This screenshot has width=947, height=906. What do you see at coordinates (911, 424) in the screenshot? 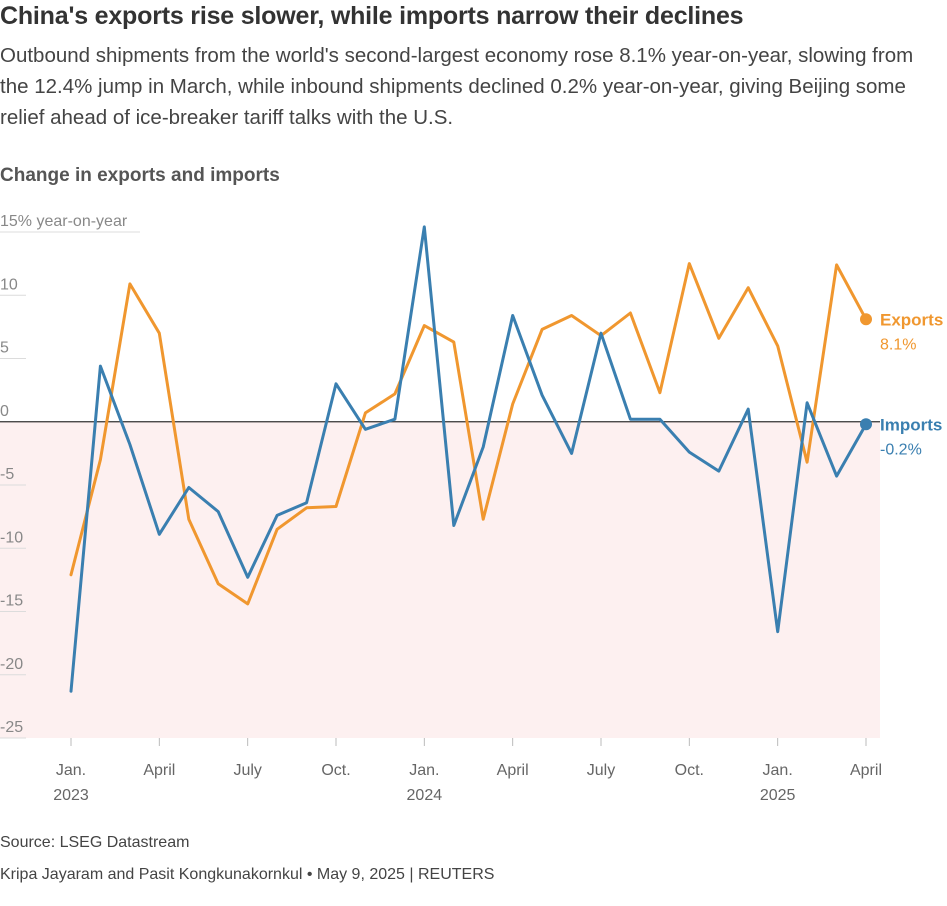
I see `series-label-imports: Imports` at bounding box center [911, 424].